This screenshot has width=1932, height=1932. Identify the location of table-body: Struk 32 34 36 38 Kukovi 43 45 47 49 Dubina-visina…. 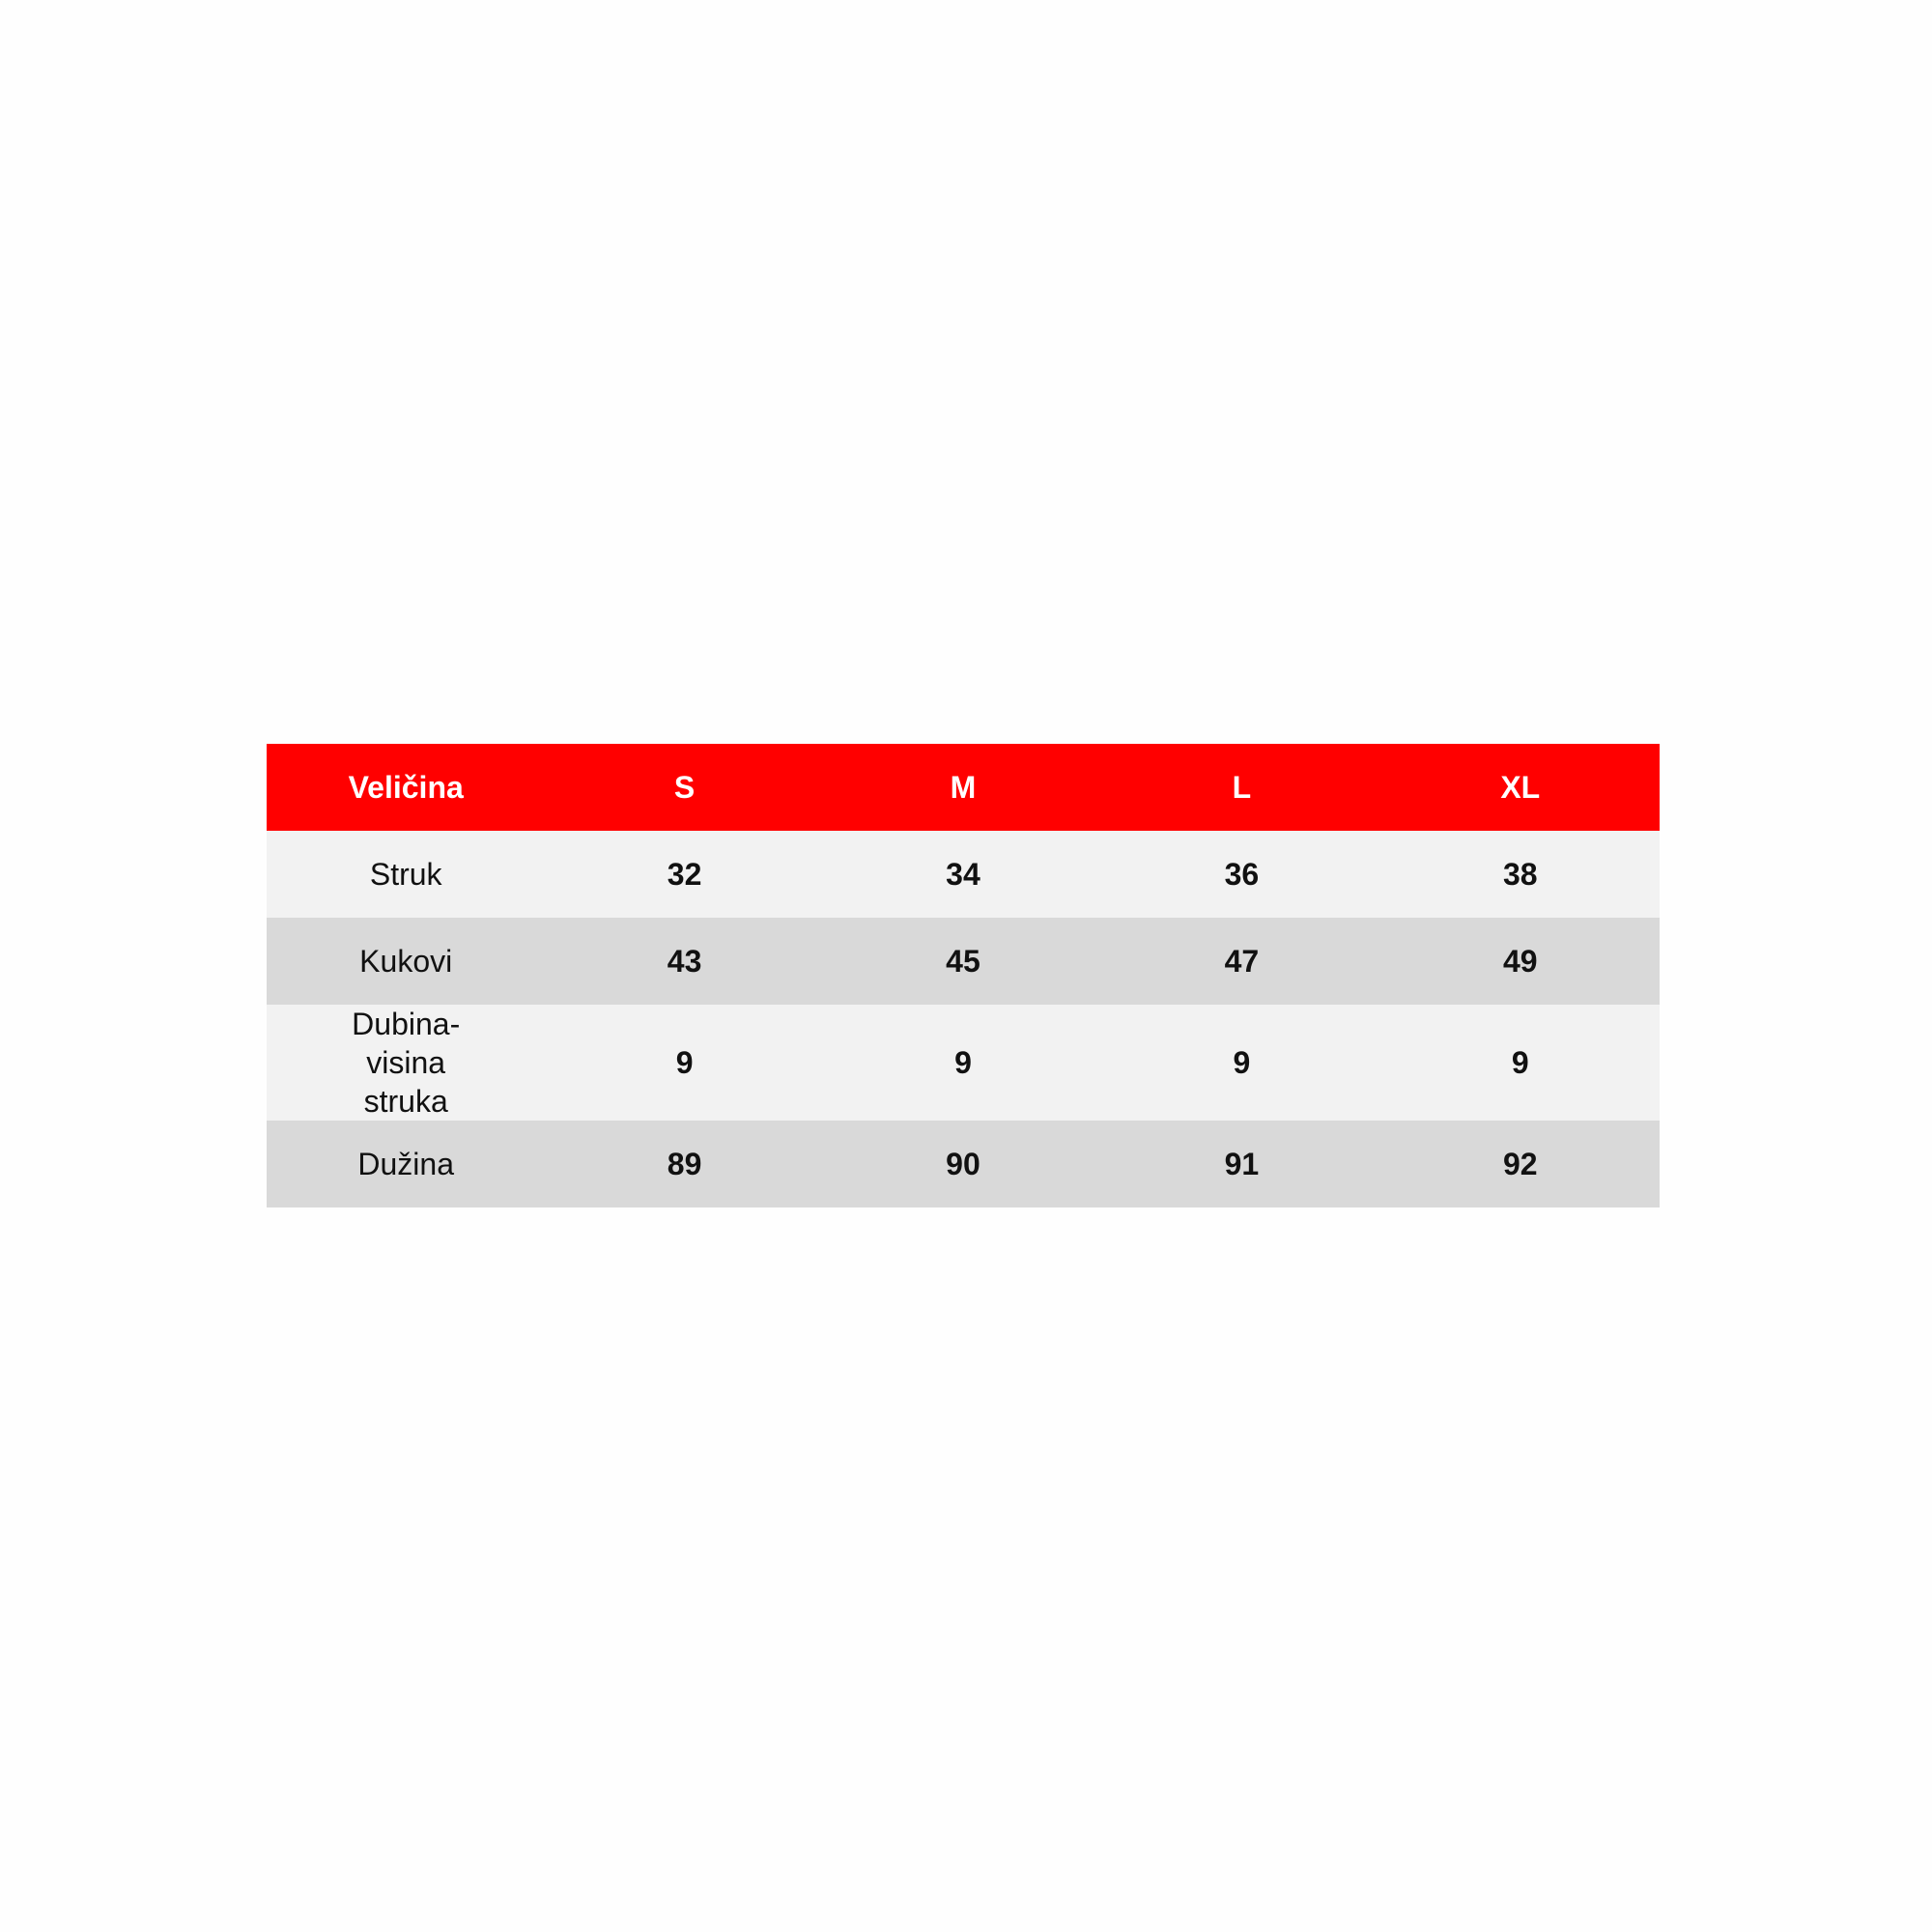
(963, 1019).